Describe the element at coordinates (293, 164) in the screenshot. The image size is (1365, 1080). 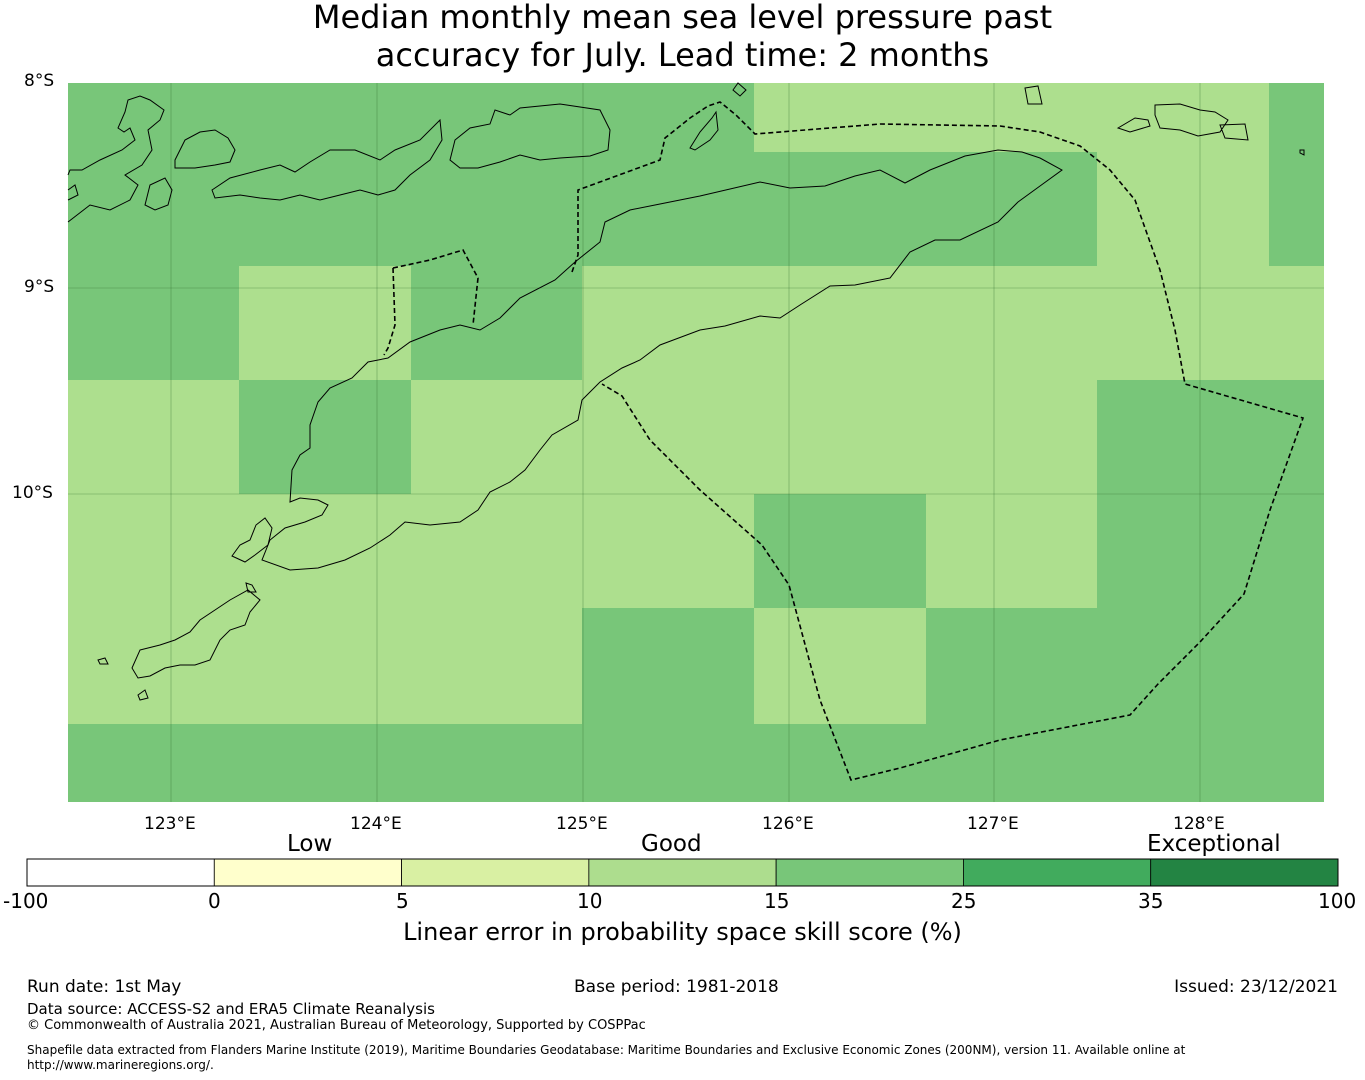
I see `northern-islets-coast` at that location.